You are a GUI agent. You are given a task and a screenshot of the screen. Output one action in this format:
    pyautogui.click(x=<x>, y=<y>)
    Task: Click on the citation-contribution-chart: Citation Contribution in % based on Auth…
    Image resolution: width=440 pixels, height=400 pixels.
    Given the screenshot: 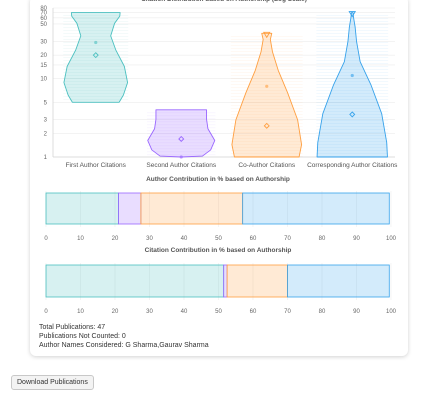 What is the action you would take?
    pyautogui.click(x=220, y=281)
    